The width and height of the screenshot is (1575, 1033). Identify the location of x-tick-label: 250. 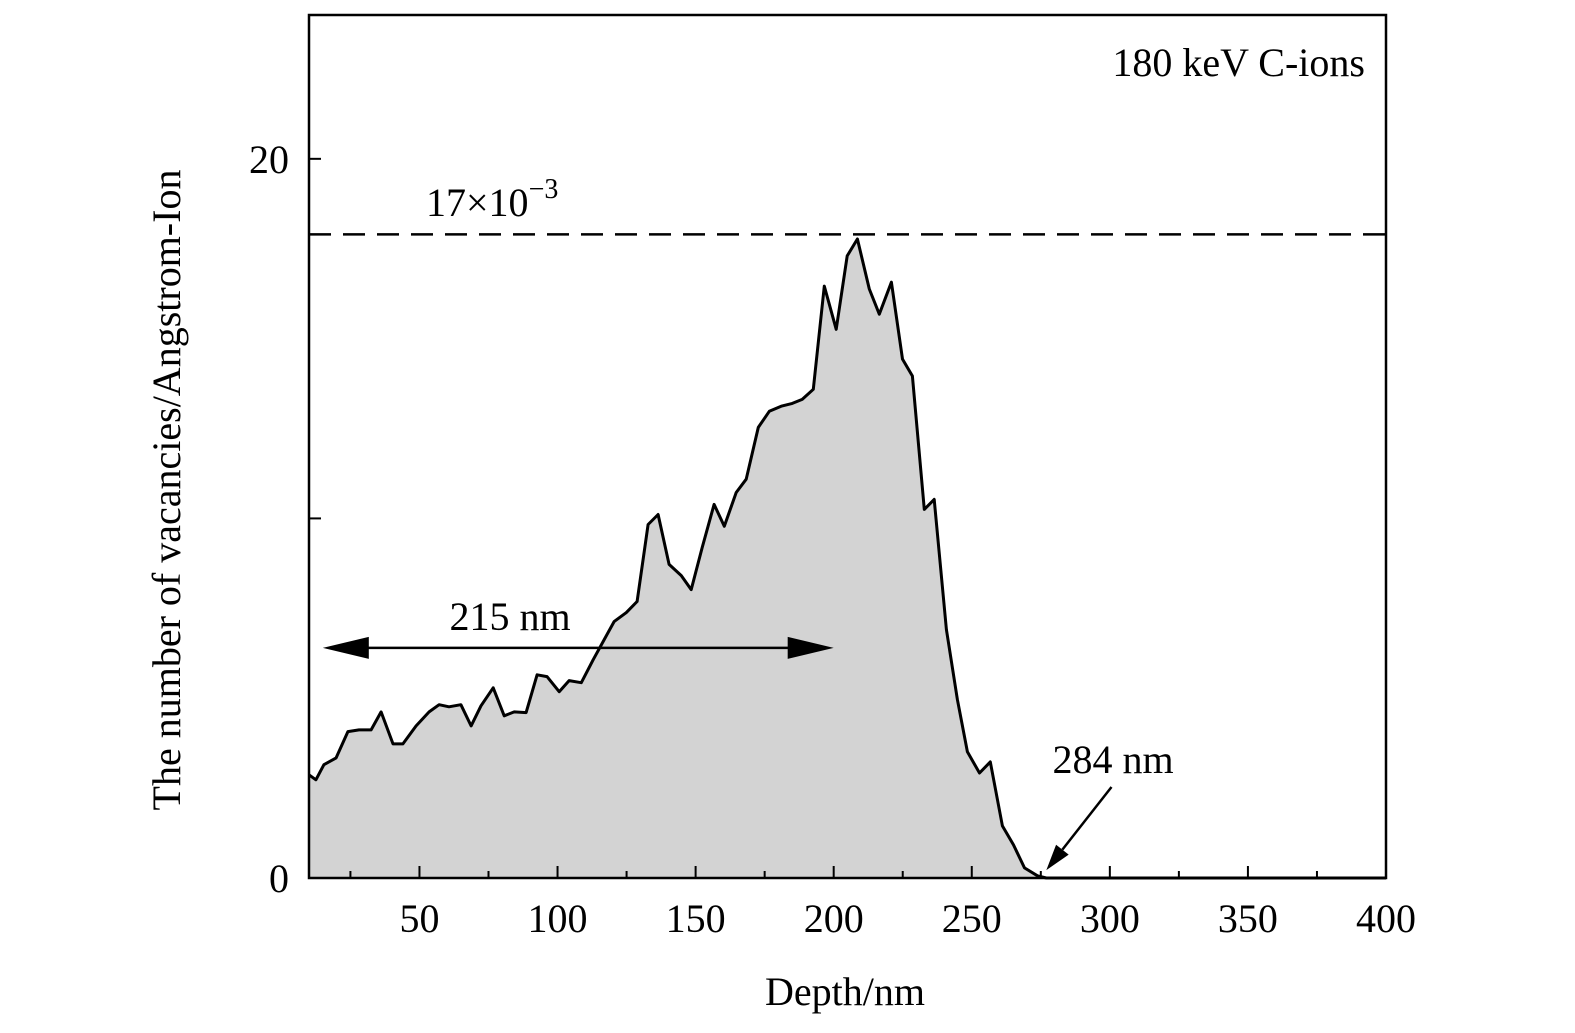
(972, 918).